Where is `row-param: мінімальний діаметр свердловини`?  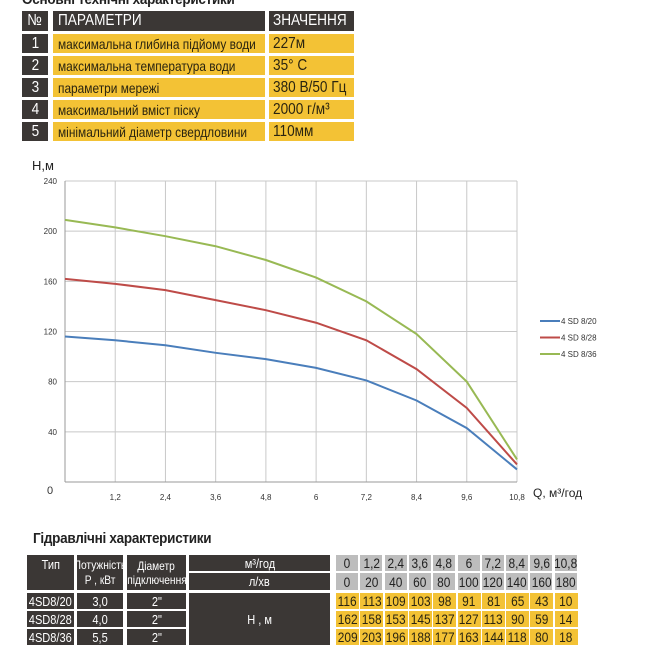 row-param: мінімальний діаметр свердловини is located at coordinates (159, 131).